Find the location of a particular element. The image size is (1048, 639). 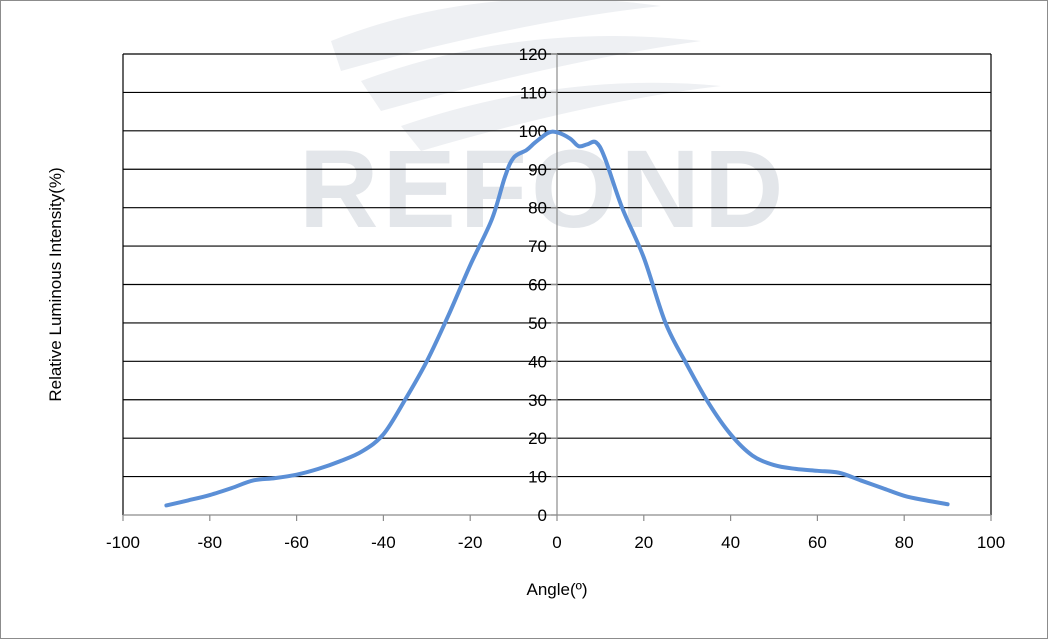

x-tick-label: 80 is located at coordinates (904, 542).